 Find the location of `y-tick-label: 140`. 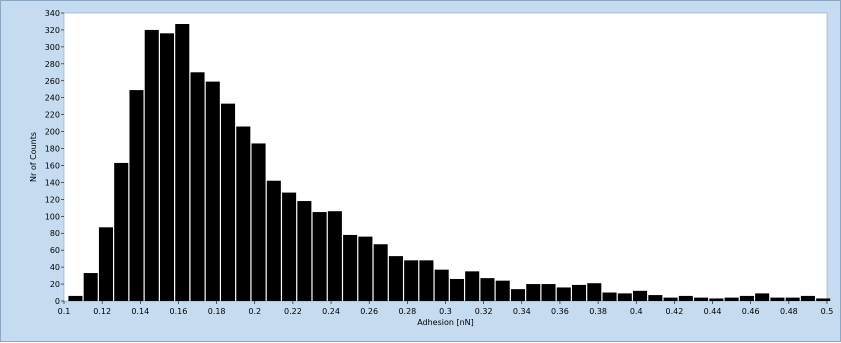

y-tick-label: 140 is located at coordinates (52, 182).